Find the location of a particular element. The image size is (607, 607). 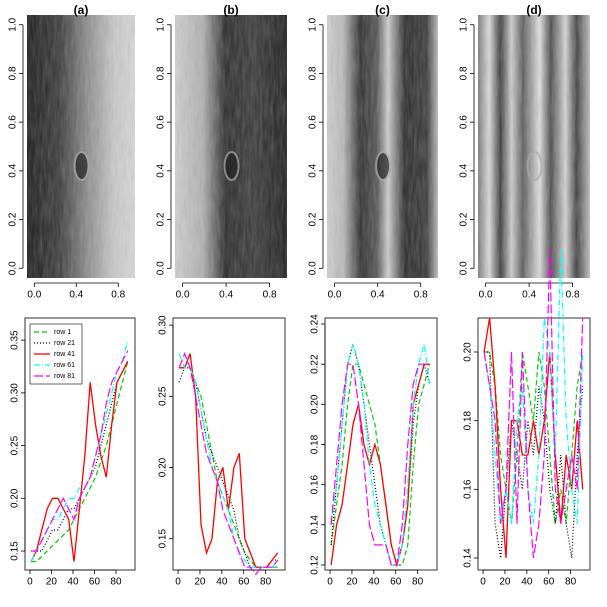

panel: (a) 0.0 0.4 0.8 0.0 0.2 0.4 0.6 0.8 1.0 is located at coordinates (71, 152).